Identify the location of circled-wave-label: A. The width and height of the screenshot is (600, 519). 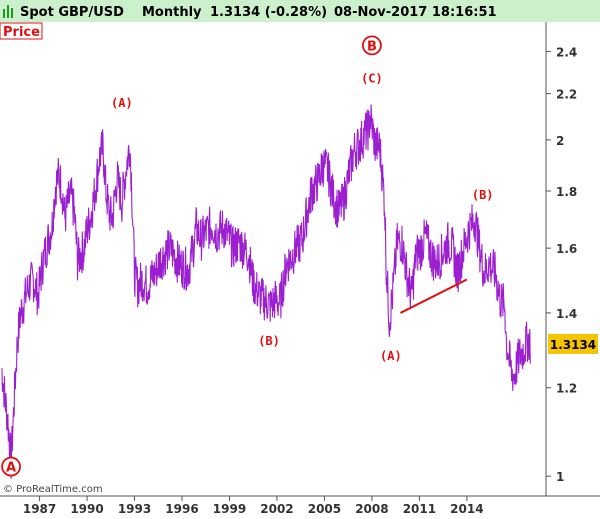
(11, 468).